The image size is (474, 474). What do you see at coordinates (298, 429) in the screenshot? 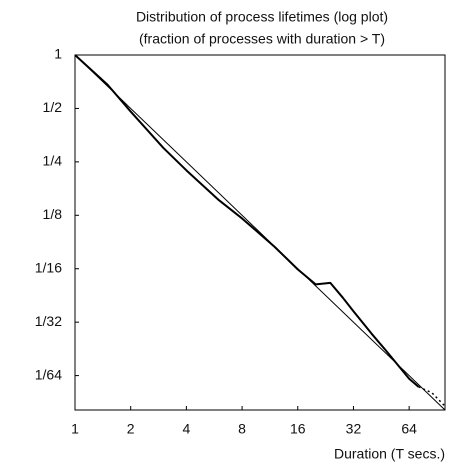
I see `x-tick-label: 16` at bounding box center [298, 429].